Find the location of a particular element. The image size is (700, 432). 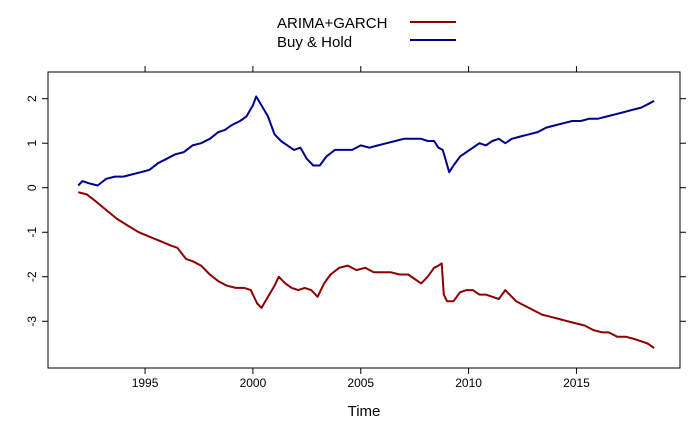

legend: ARIMA+GARCH Buy & Hold is located at coordinates (366, 33).